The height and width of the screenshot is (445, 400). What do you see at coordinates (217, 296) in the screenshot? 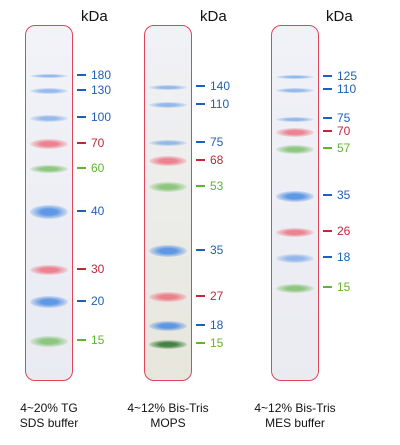
I see `marker-label-27: 27` at bounding box center [217, 296].